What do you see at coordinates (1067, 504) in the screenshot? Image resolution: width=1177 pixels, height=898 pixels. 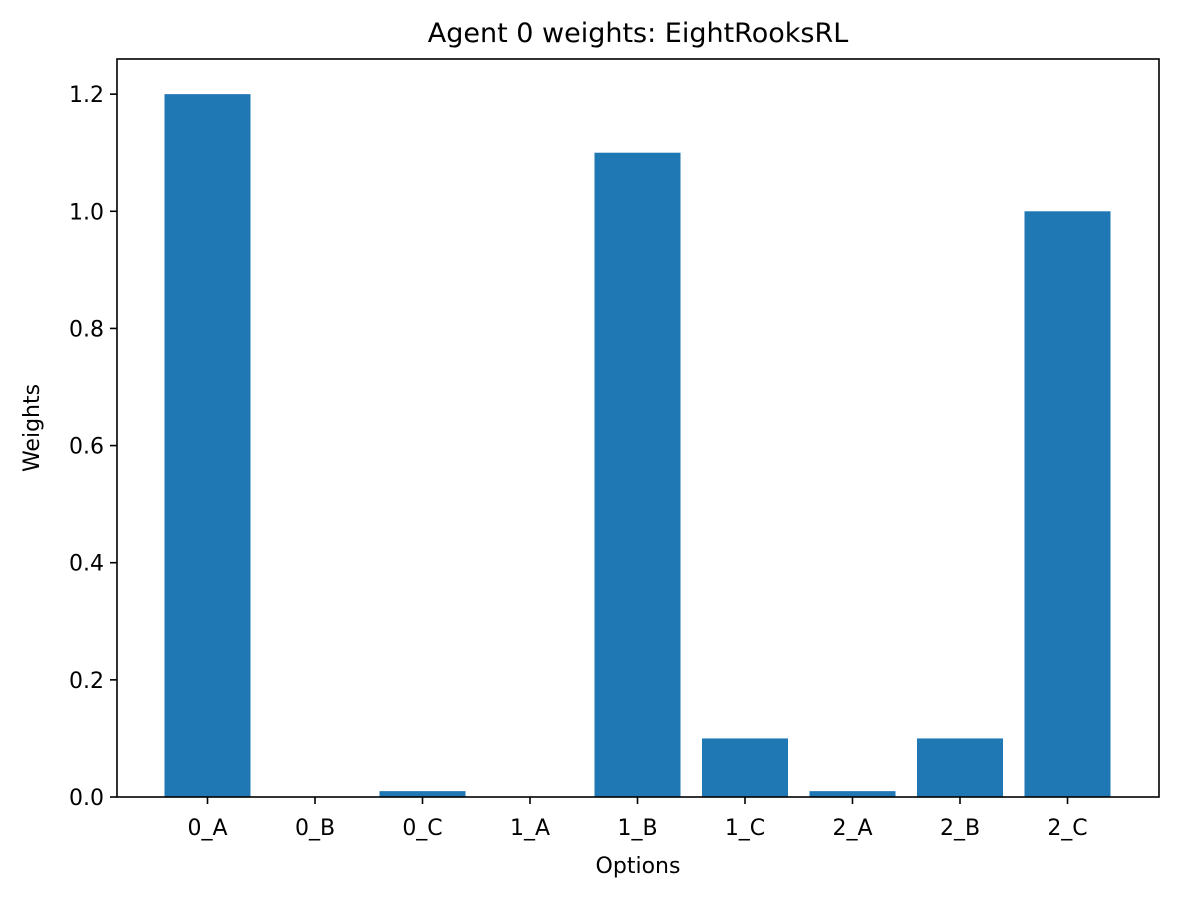 I see `bar-2_C` at bounding box center [1067, 504].